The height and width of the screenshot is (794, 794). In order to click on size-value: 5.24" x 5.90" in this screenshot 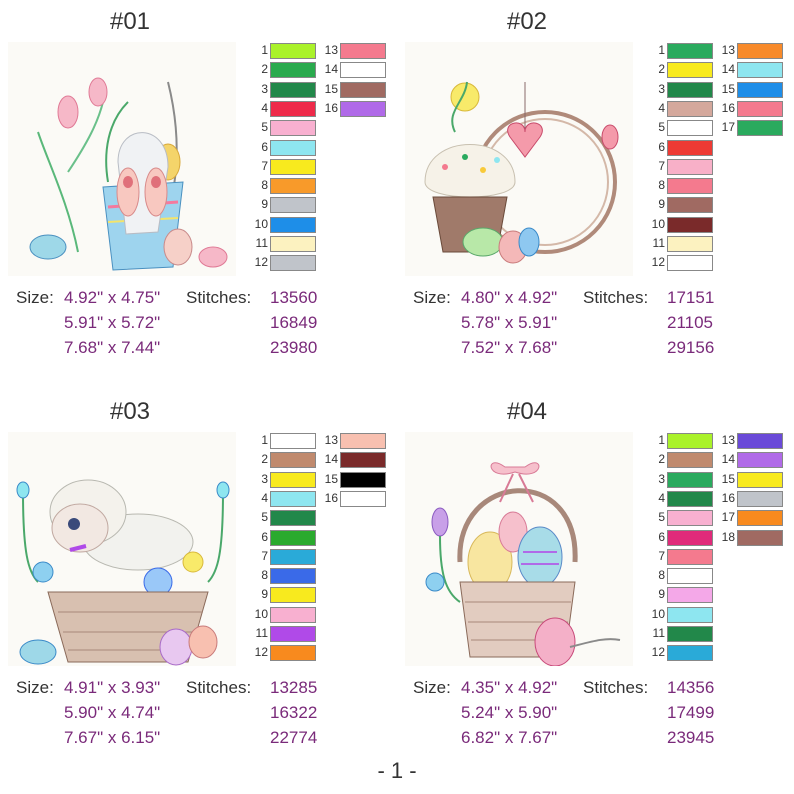, I will do `click(509, 712)`.